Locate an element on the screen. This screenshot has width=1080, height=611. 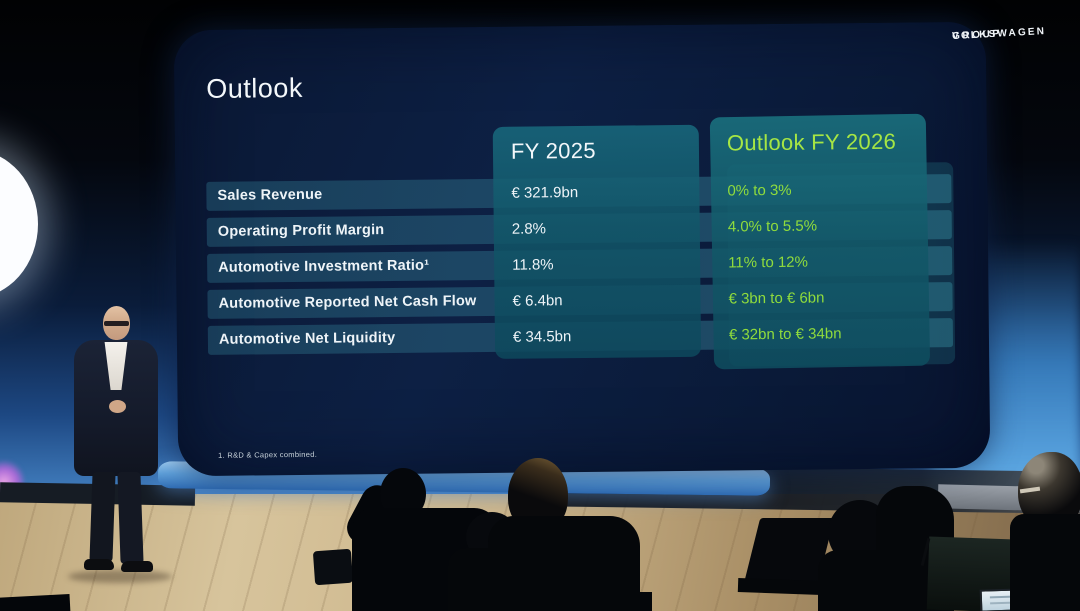
floor-object is located at coordinates (333, 567).